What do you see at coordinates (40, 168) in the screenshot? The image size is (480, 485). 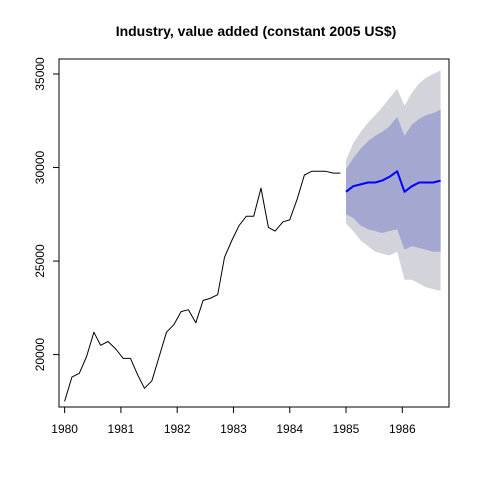 I see `y-tick-label-30000: 30000` at bounding box center [40, 168].